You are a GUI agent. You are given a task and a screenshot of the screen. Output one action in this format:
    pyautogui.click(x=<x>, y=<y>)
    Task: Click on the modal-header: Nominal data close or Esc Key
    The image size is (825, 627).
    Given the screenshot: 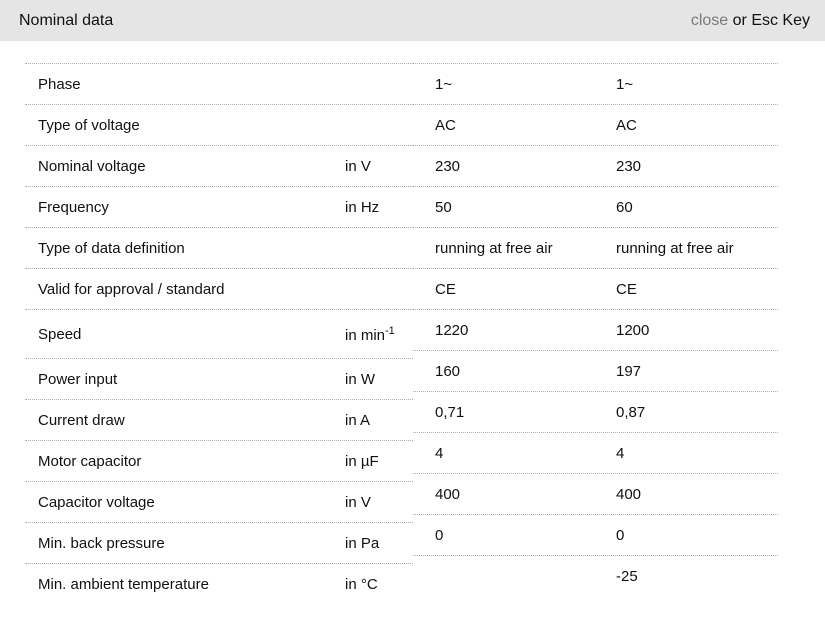 What is the action you would take?
    pyautogui.click(x=412, y=20)
    